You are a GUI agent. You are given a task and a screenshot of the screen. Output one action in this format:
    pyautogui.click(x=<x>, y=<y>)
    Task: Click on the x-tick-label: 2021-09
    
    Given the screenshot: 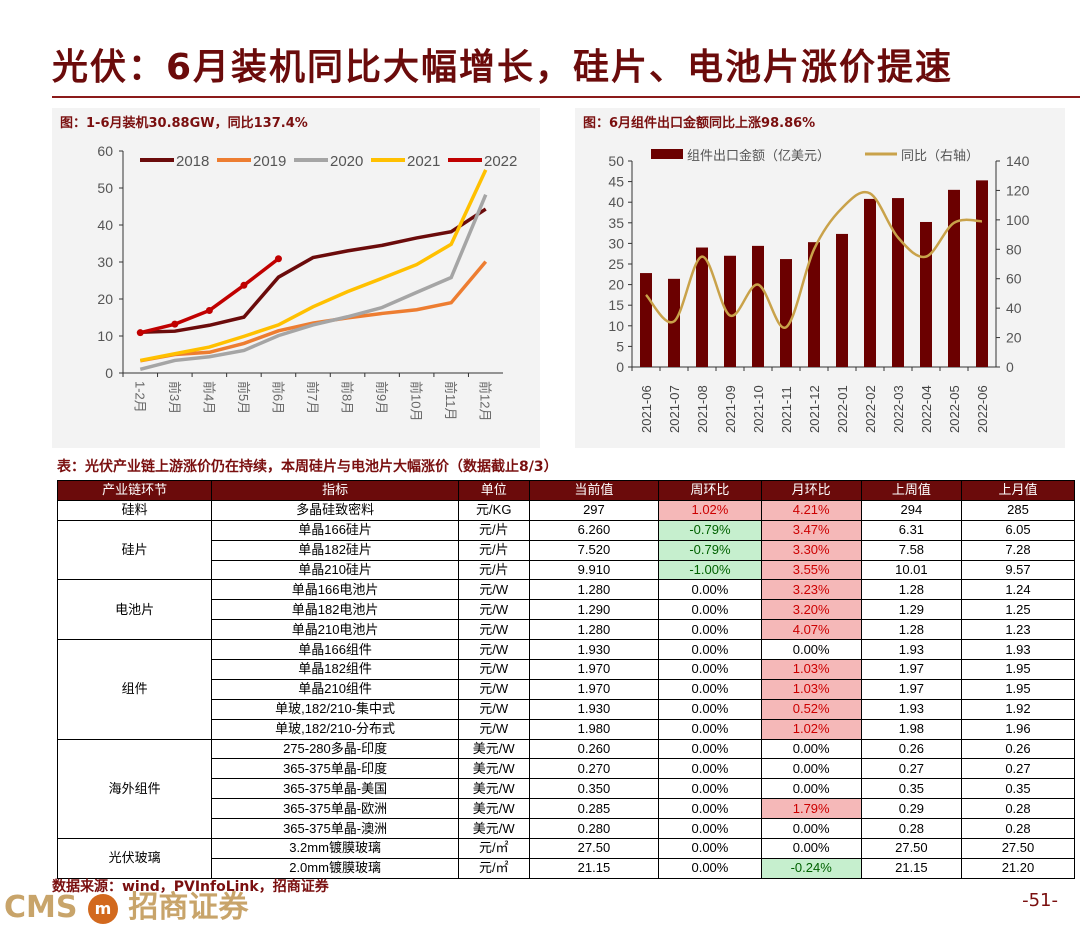 What is the action you would take?
    pyautogui.click(x=730, y=409)
    